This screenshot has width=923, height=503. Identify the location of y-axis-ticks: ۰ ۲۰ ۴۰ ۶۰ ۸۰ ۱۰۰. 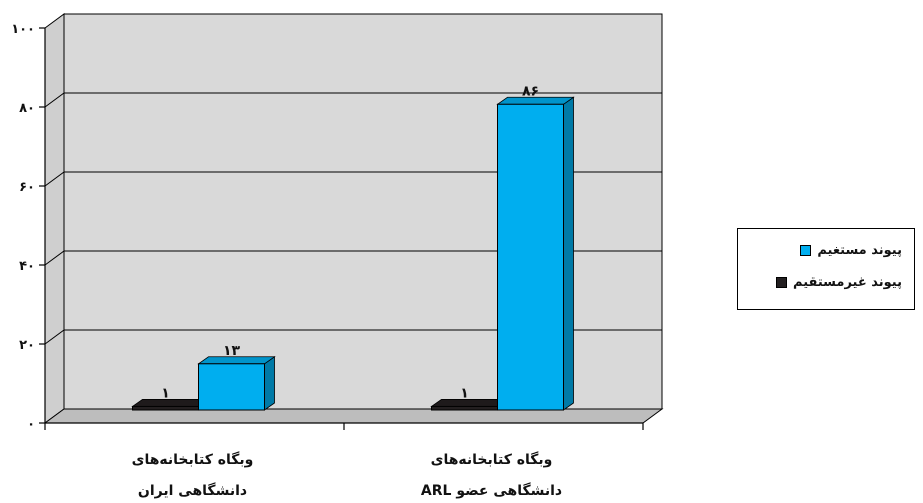
(28, 227).